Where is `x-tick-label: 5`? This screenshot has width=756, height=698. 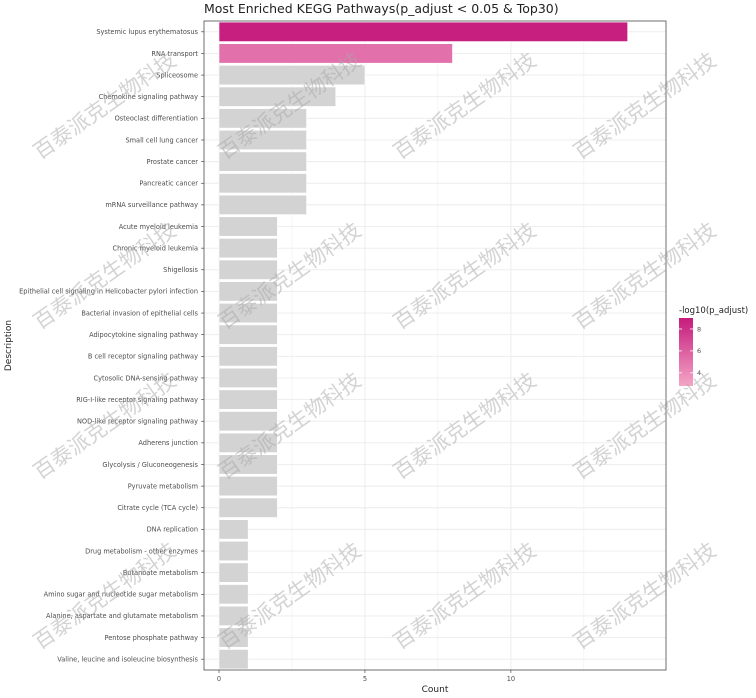
x-tick-label: 5 is located at coordinates (365, 679).